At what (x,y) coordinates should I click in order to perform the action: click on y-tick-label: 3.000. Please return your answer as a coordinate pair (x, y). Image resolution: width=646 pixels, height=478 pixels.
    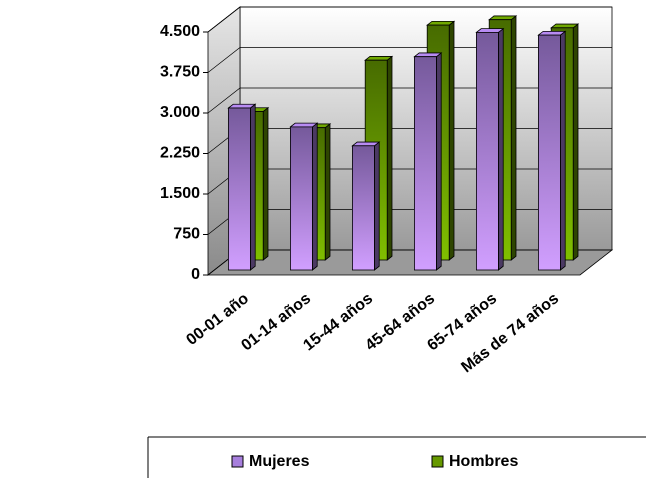
    Looking at the image, I should click on (180, 112).